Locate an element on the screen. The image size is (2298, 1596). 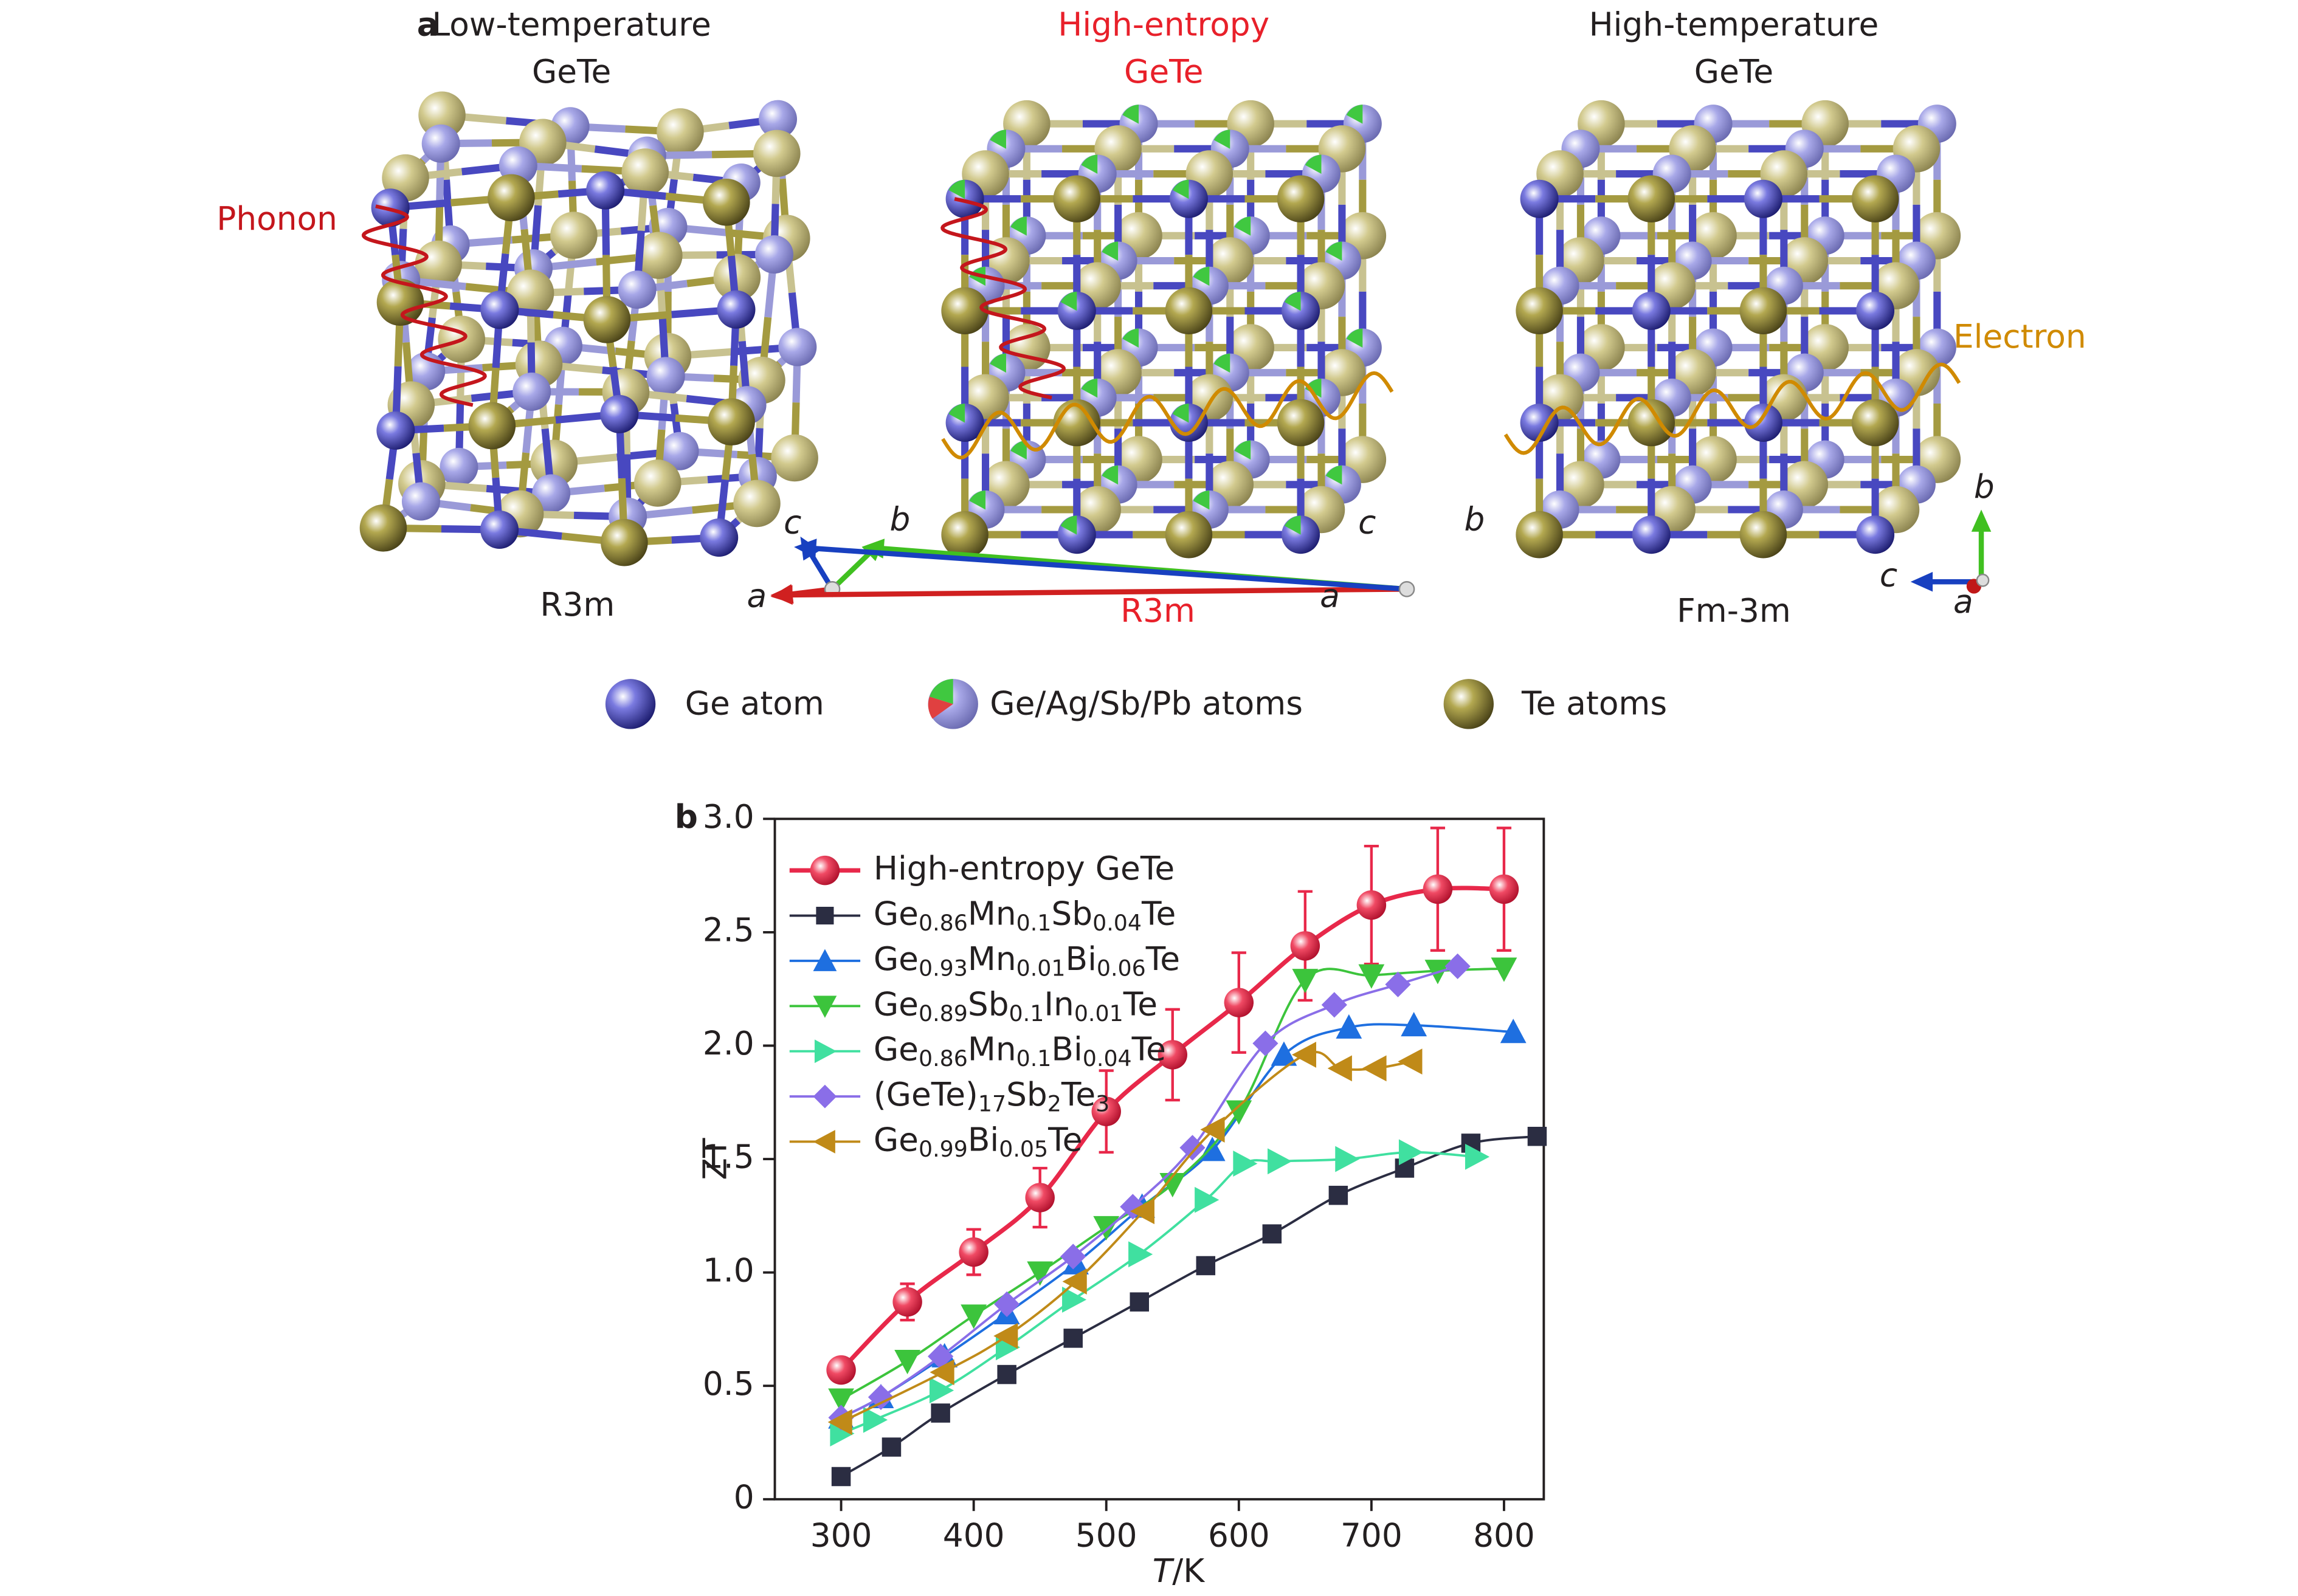
legend-label: Ge0.99Bi0.05Te is located at coordinates (978, 1141).